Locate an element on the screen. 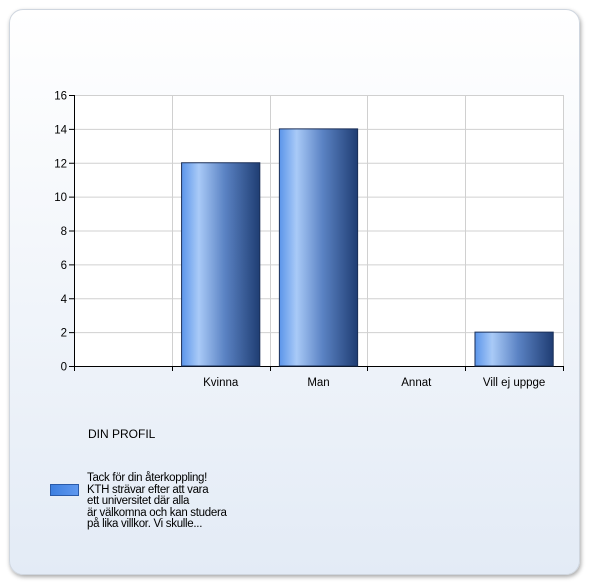 Image resolution: width=589 pixels, height=583 pixels. x-tick-label: Vill ej uppge is located at coordinates (514, 383).